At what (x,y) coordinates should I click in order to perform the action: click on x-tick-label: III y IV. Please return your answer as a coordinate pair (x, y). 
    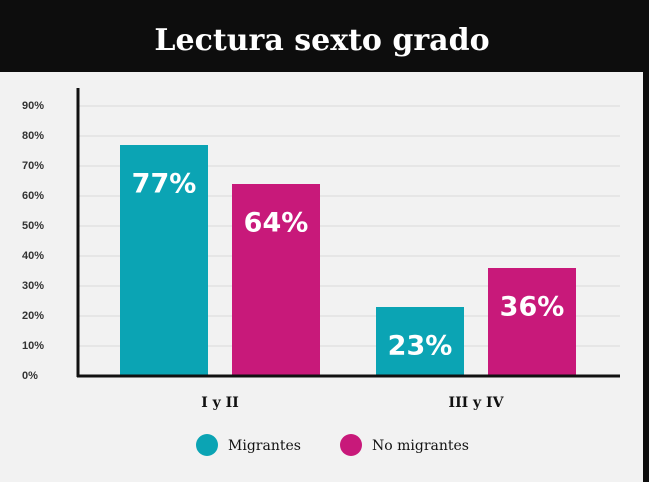
    Looking at the image, I should click on (477, 403).